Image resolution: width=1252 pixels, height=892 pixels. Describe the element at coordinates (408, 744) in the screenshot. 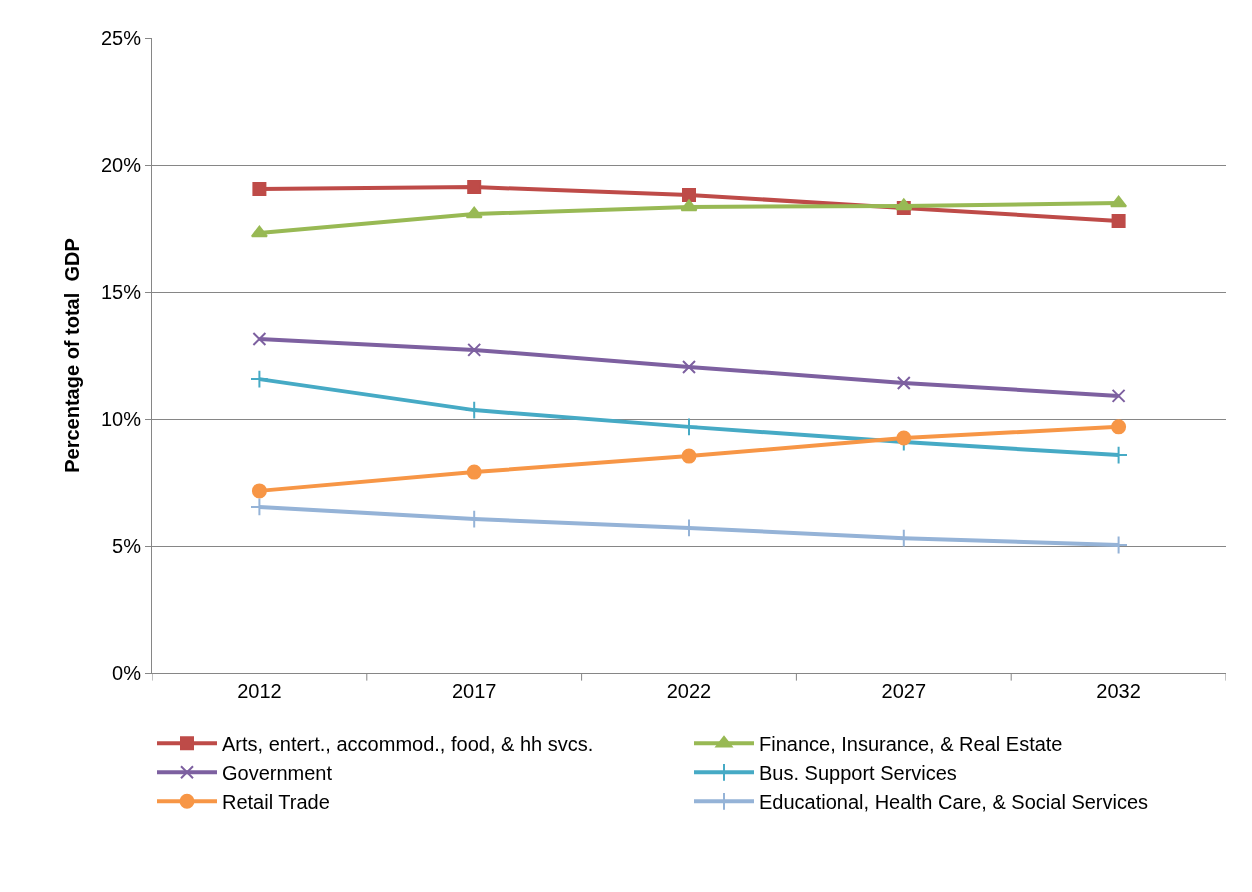

I see `legend-label: Arts, entert., accommod., food, & hh svcs.` at that location.